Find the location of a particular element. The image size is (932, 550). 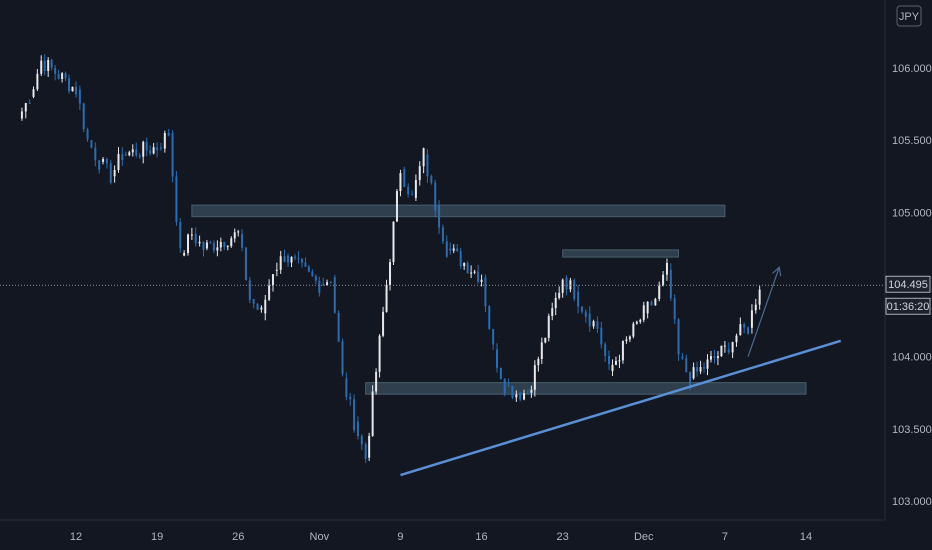

zone-mid-resistance is located at coordinates (621, 253).